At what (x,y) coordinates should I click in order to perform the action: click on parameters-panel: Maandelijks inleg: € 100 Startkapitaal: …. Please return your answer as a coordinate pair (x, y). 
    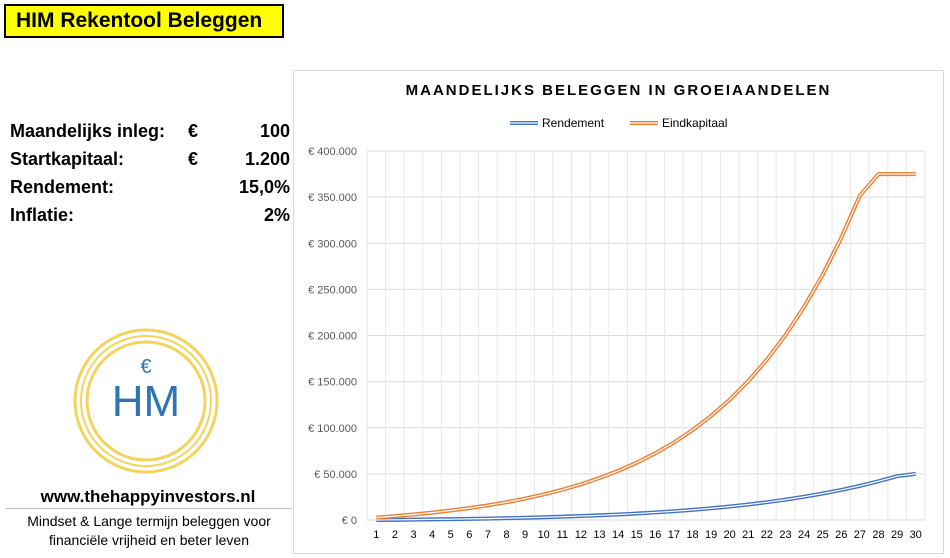
    Looking at the image, I should click on (150, 173).